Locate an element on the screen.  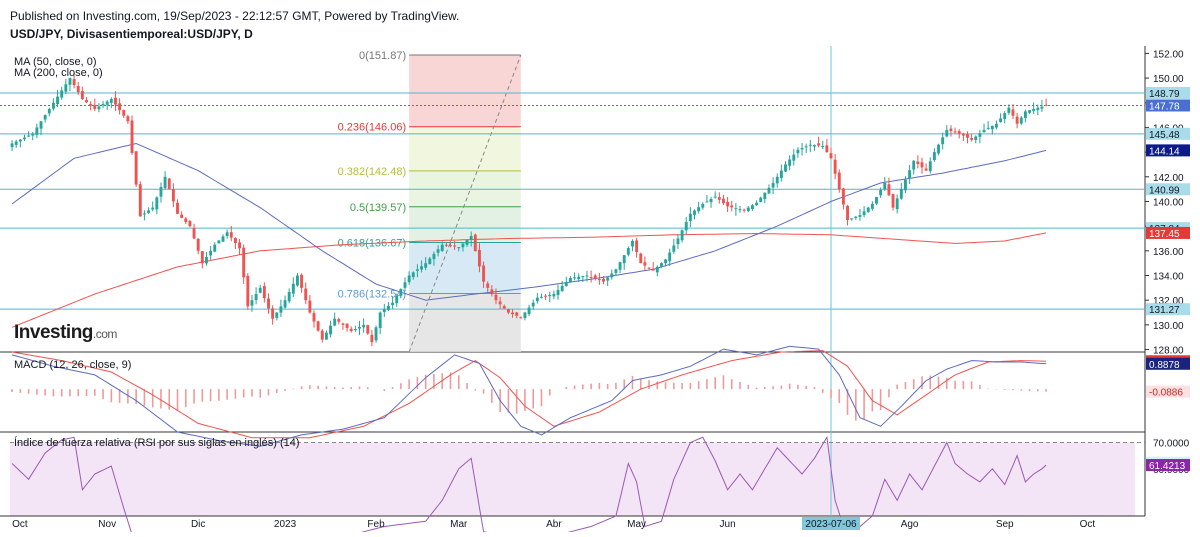
rsi-tick-label-0: 70.0000 is located at coordinates (1171, 444).